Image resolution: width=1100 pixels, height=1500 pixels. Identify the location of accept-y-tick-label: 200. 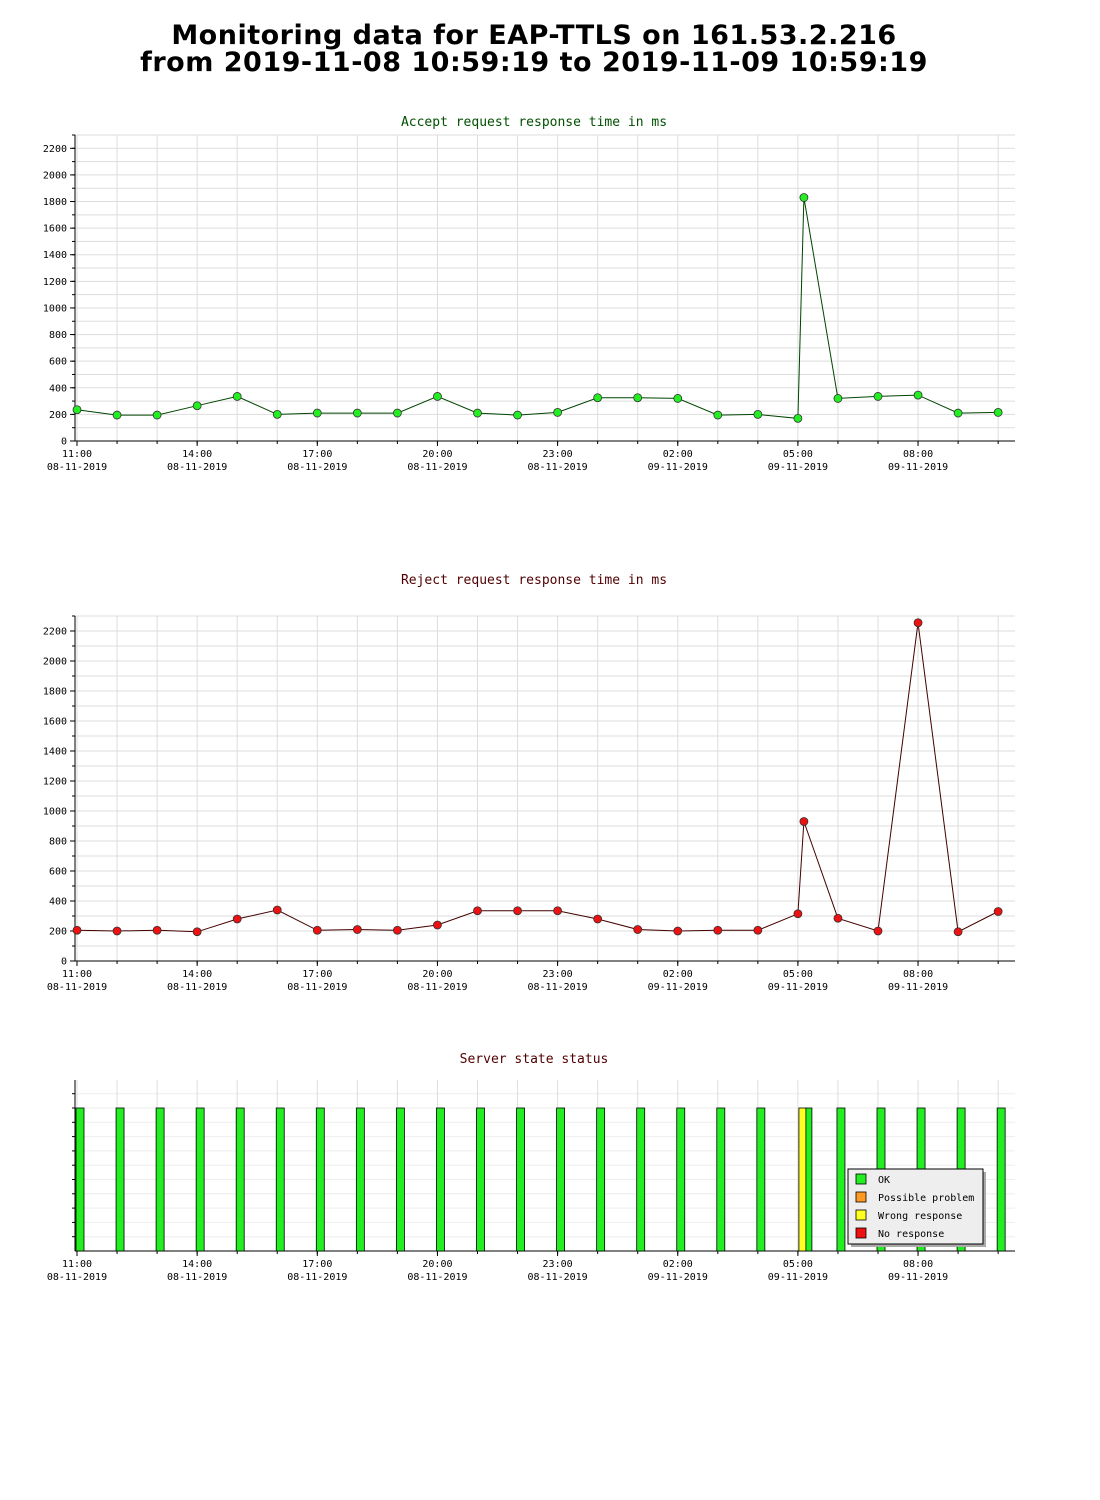
(58, 415).